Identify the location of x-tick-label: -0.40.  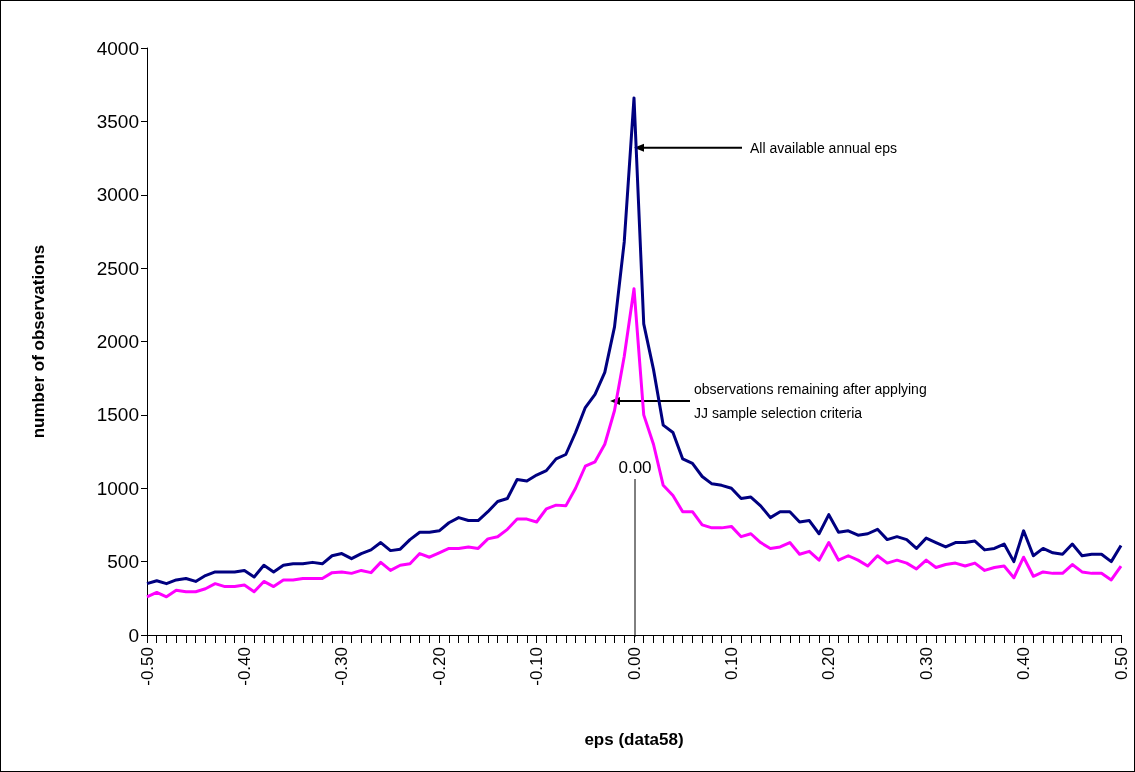
(244, 666).